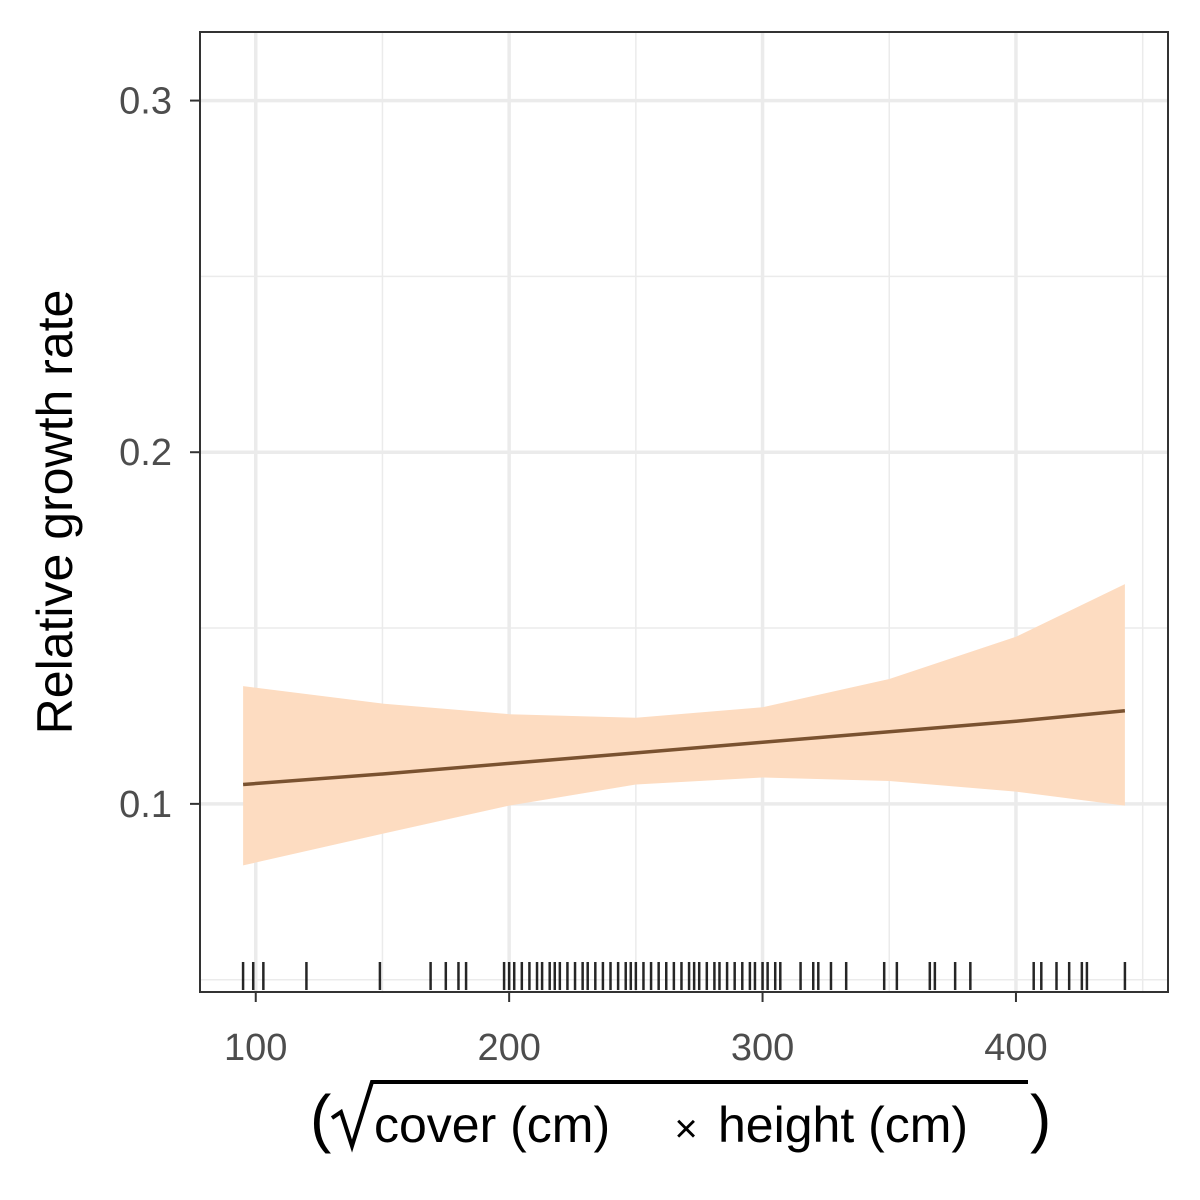  I want to click on x-tick-label: 200, so click(508, 1048).